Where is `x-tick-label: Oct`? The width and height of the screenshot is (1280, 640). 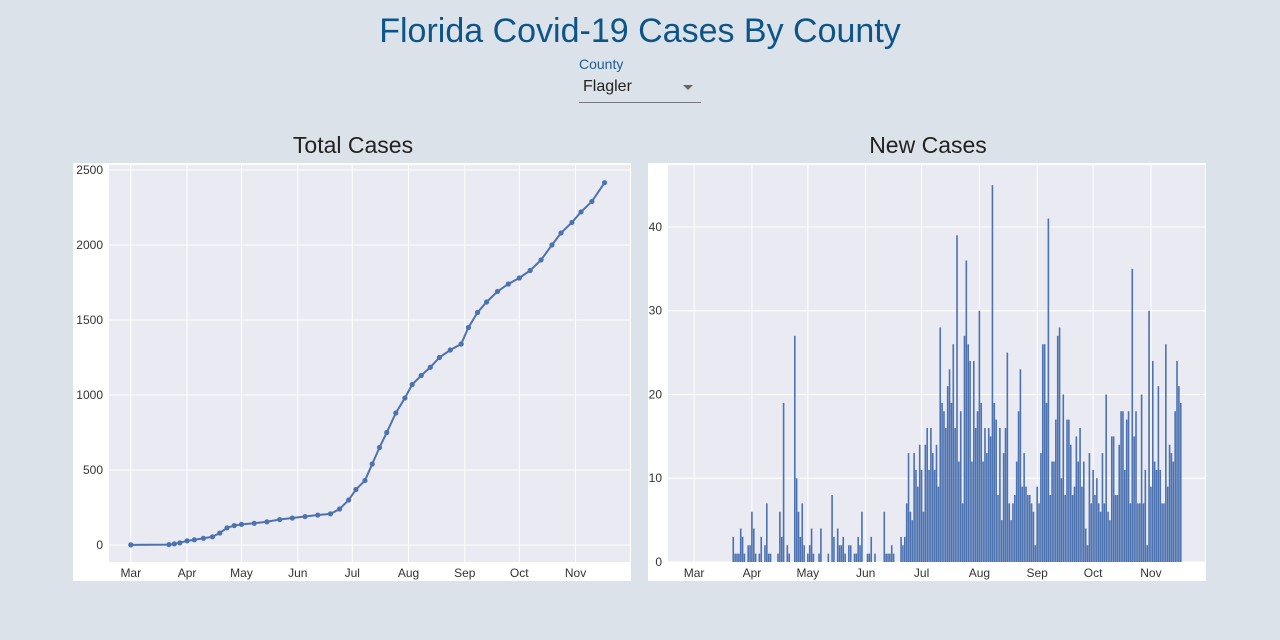 x-tick-label: Oct is located at coordinates (519, 573).